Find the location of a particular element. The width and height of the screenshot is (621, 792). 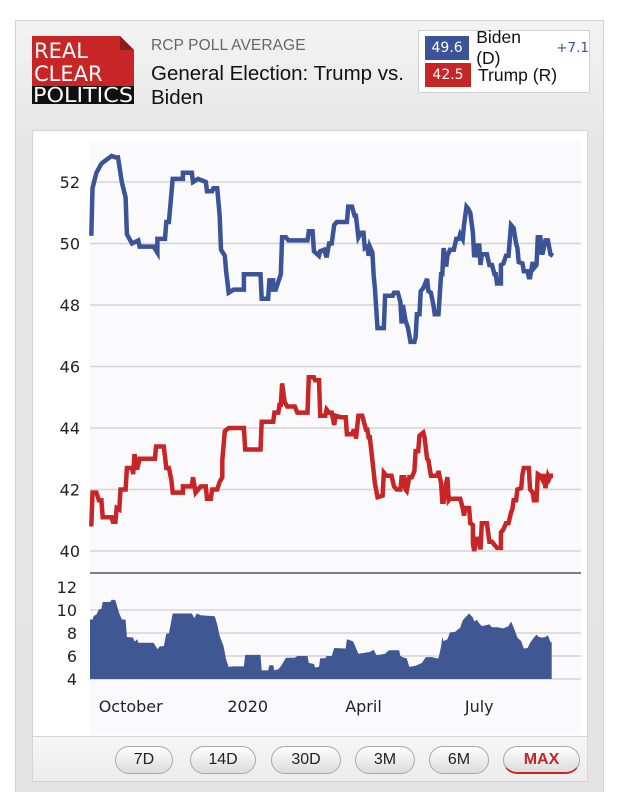

trump-value-badge: 42.5 is located at coordinates (448, 75).